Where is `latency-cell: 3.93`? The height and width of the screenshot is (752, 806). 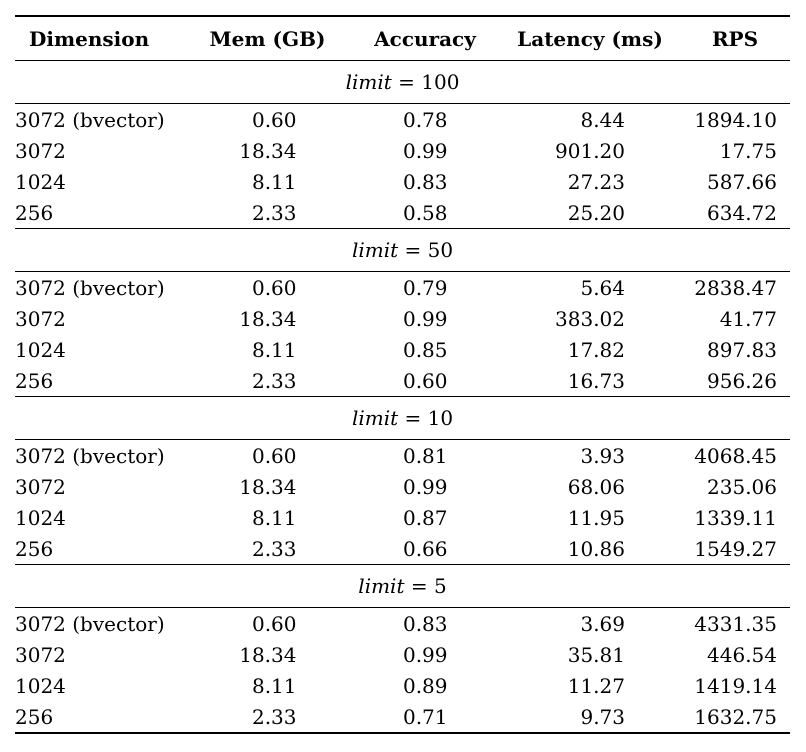
latency-cell: 3.93 is located at coordinates (590, 456).